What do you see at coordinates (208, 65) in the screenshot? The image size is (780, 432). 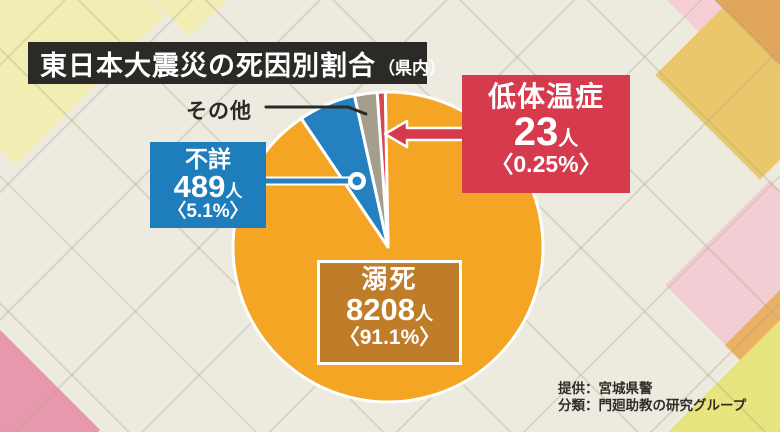 I see `page-title: 東日本大震災の死因別割合` at bounding box center [208, 65].